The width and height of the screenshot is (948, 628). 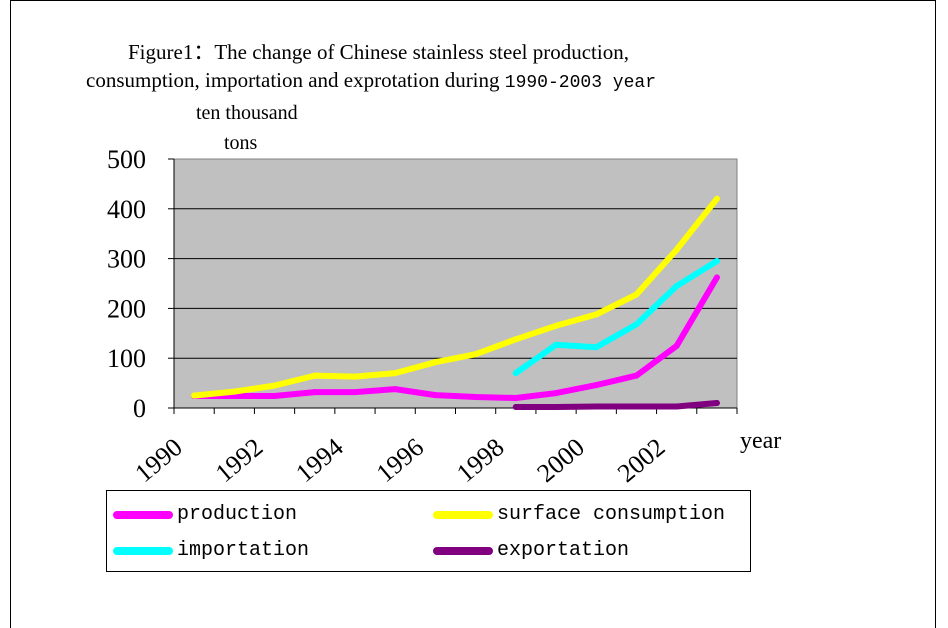 I want to click on data-point-production-1992, so click(x=274, y=396).